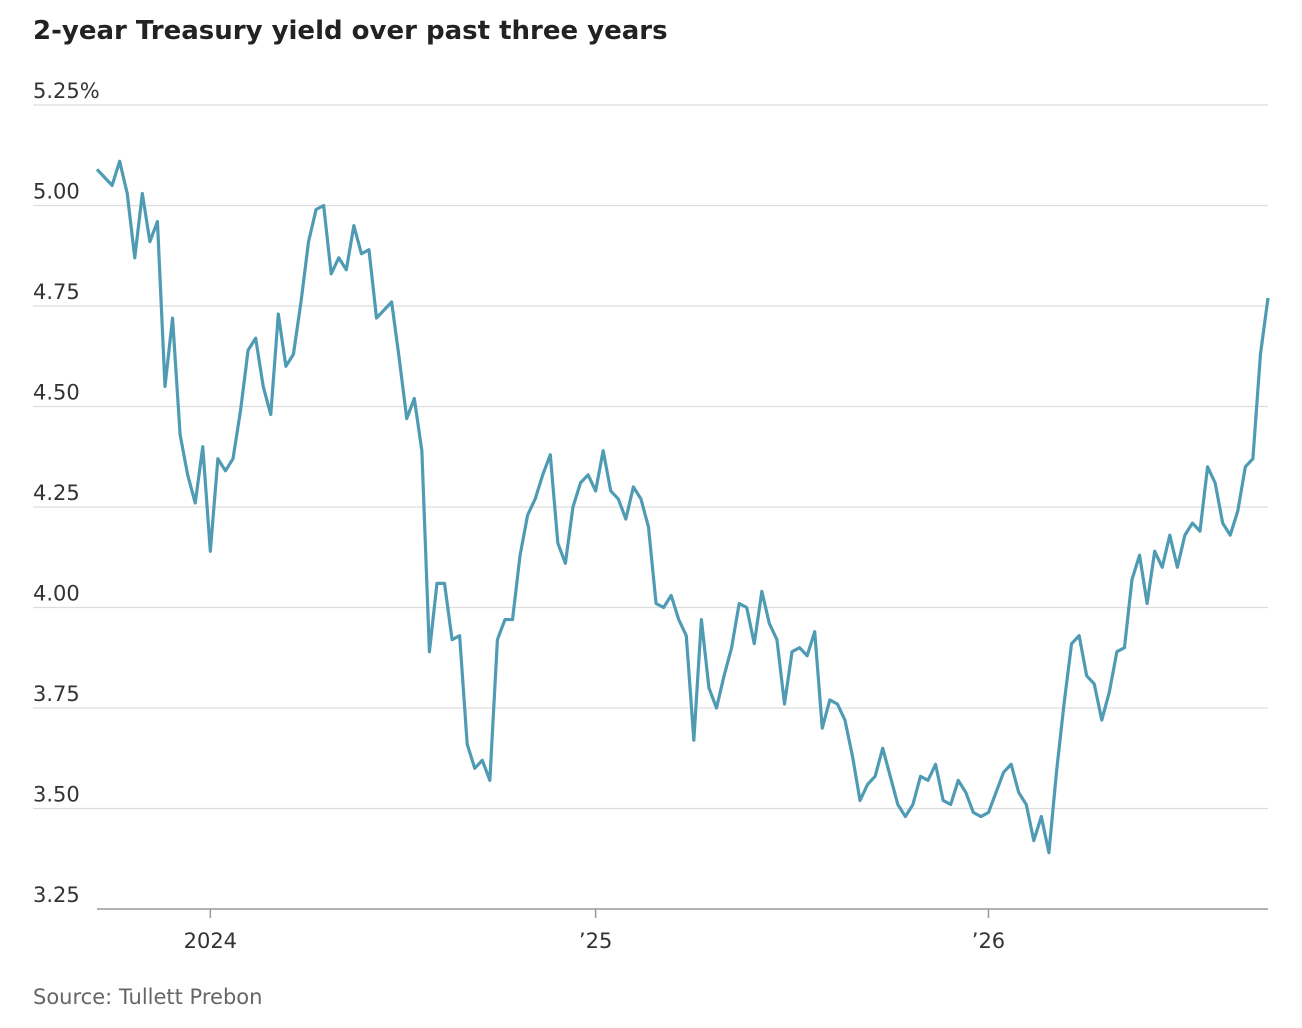 This screenshot has width=1302, height=1028. I want to click on y-tick-label: 3.25, so click(56, 895).